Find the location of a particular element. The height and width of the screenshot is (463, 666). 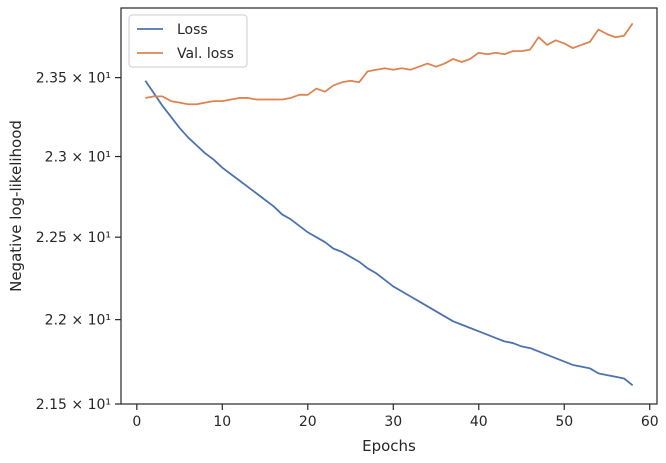

x-axis-label: Epochs is located at coordinates (389, 446).